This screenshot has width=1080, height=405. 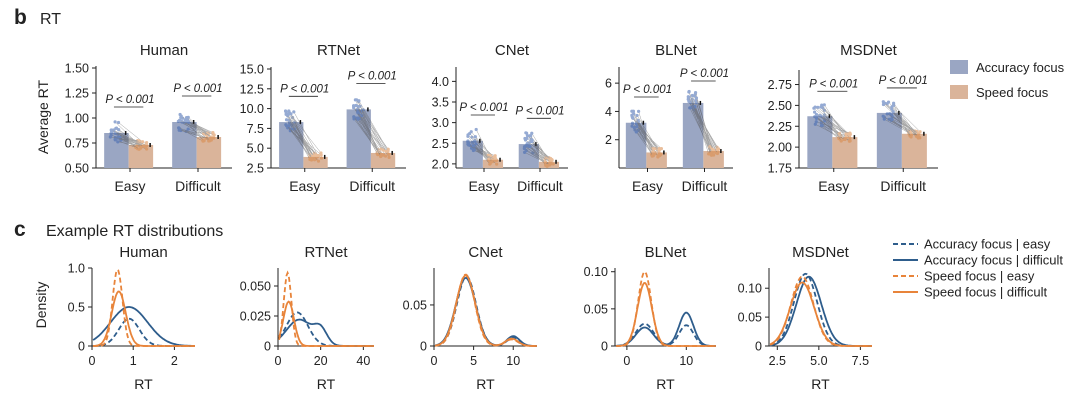 I want to click on chart-c-rtnet-xlabel: RT, so click(x=326, y=384).